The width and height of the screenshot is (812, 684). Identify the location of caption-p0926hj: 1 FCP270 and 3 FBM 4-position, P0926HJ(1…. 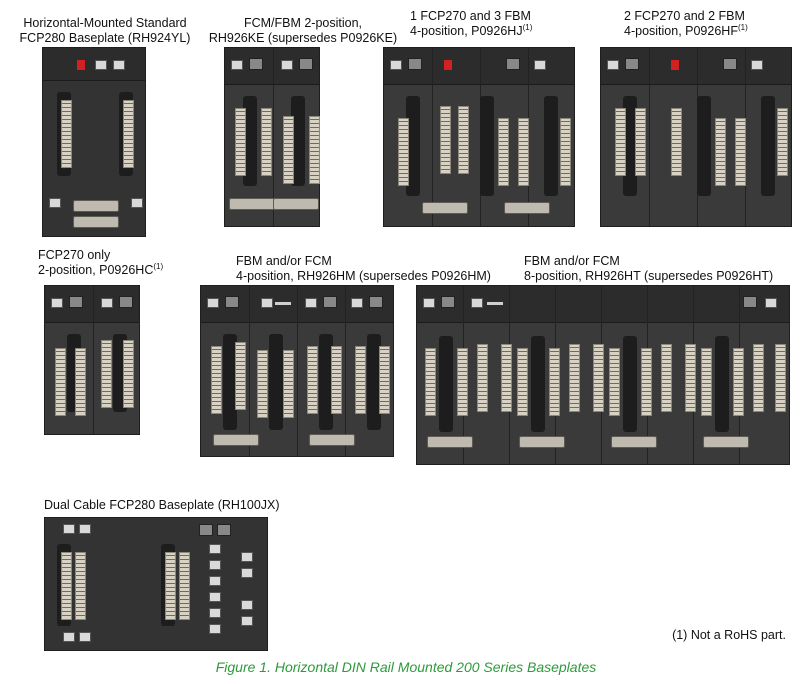
(471, 24).